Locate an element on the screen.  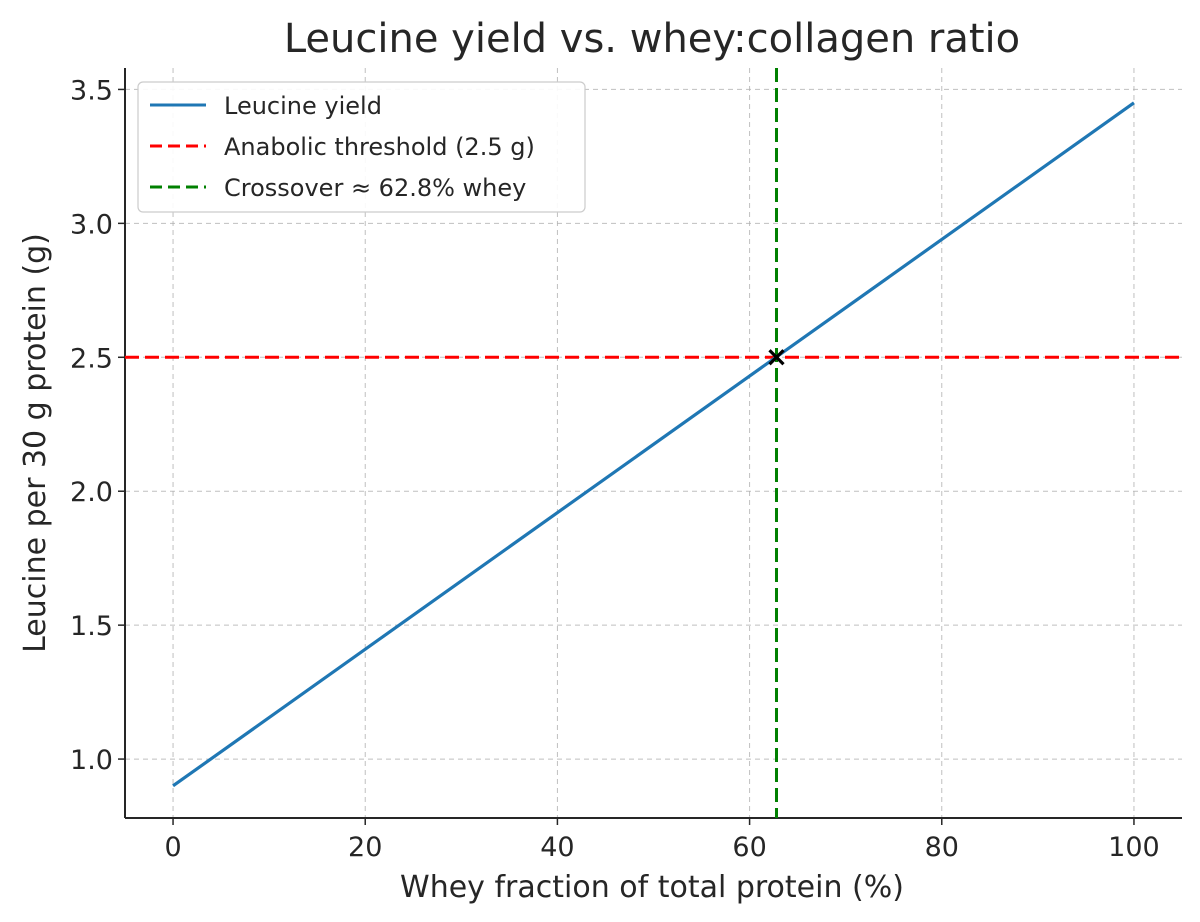
x-tick-label: 80 is located at coordinates (942, 847).